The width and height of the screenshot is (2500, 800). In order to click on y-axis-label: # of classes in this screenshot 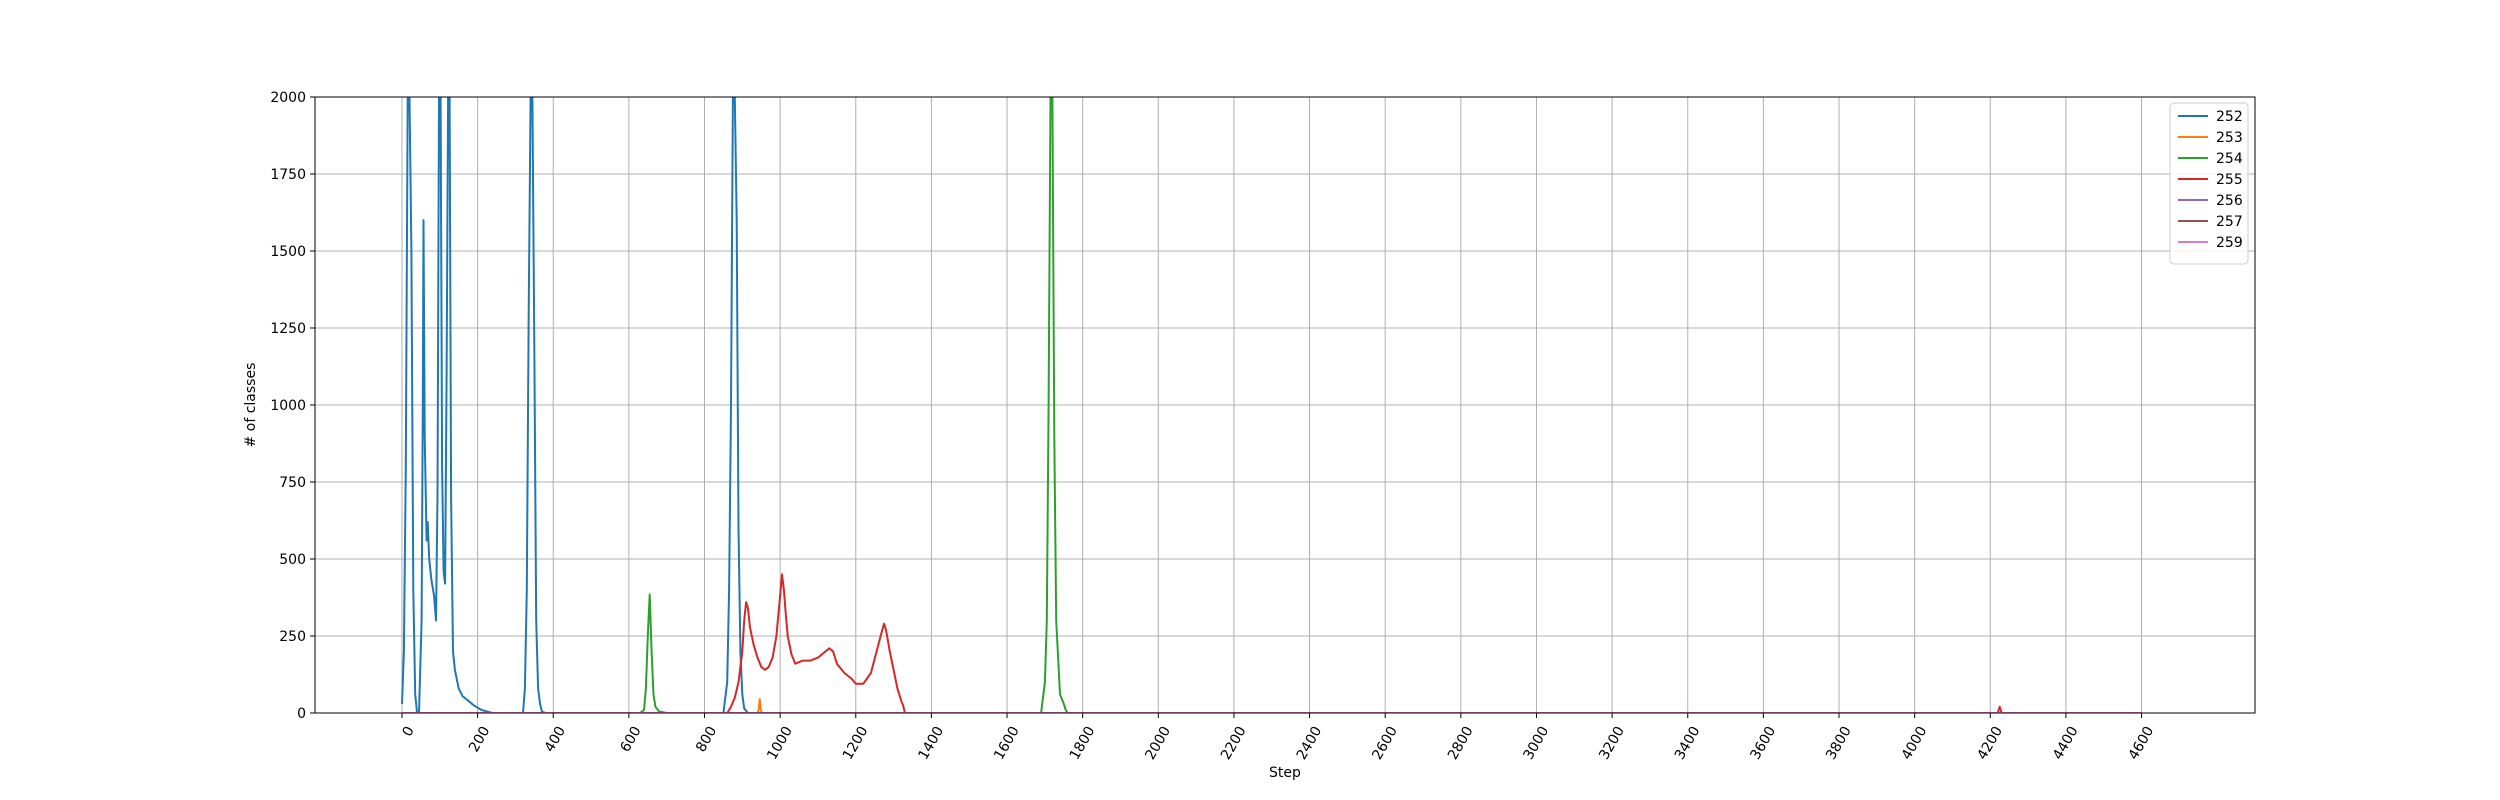, I will do `click(251, 405)`.